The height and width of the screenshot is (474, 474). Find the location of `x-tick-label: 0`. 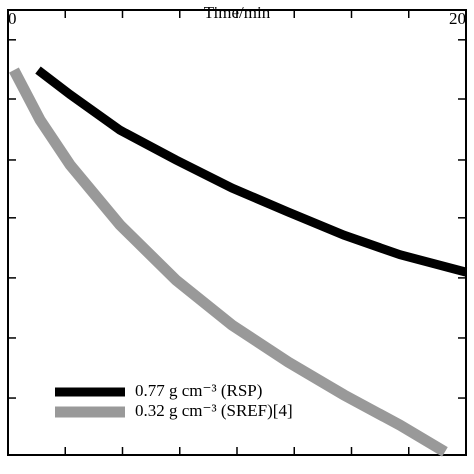

x-tick-label: 0 is located at coordinates (12, 18).